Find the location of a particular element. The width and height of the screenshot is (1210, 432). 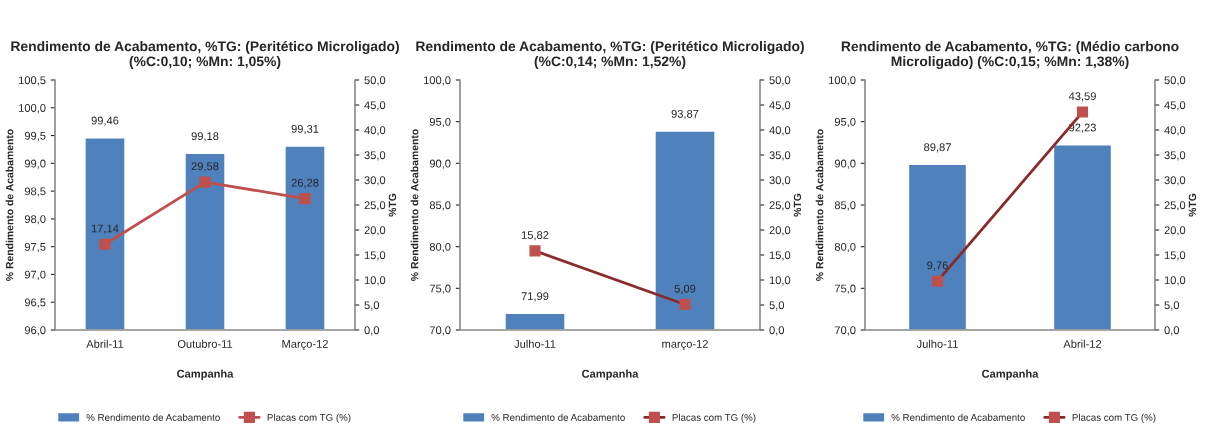

data-label: 71,99 is located at coordinates (535, 297).